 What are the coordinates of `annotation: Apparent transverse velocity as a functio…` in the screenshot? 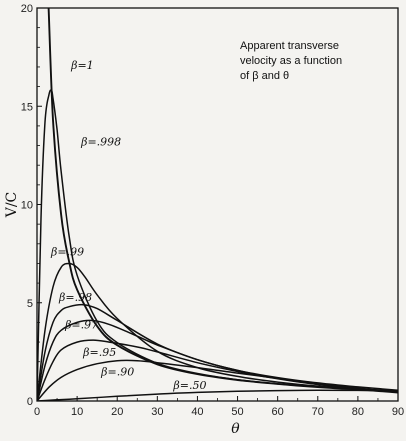 It's located at (291, 61).